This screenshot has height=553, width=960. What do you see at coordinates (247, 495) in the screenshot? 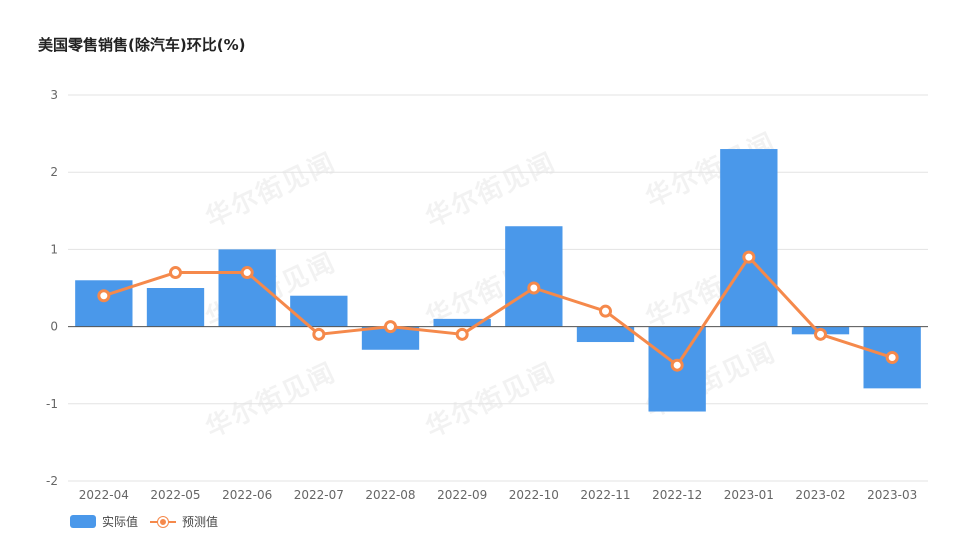
I see `x-tick-label: 2022-06` at bounding box center [247, 495].